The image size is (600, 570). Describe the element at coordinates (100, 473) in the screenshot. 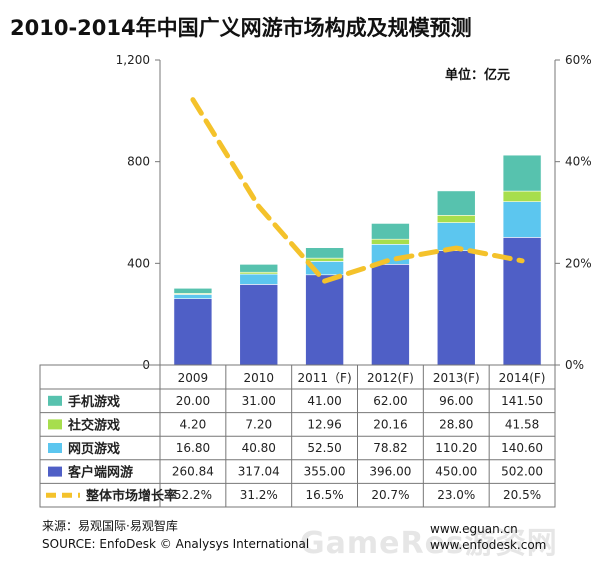

I see `legend-label: 客户端网游` at that location.